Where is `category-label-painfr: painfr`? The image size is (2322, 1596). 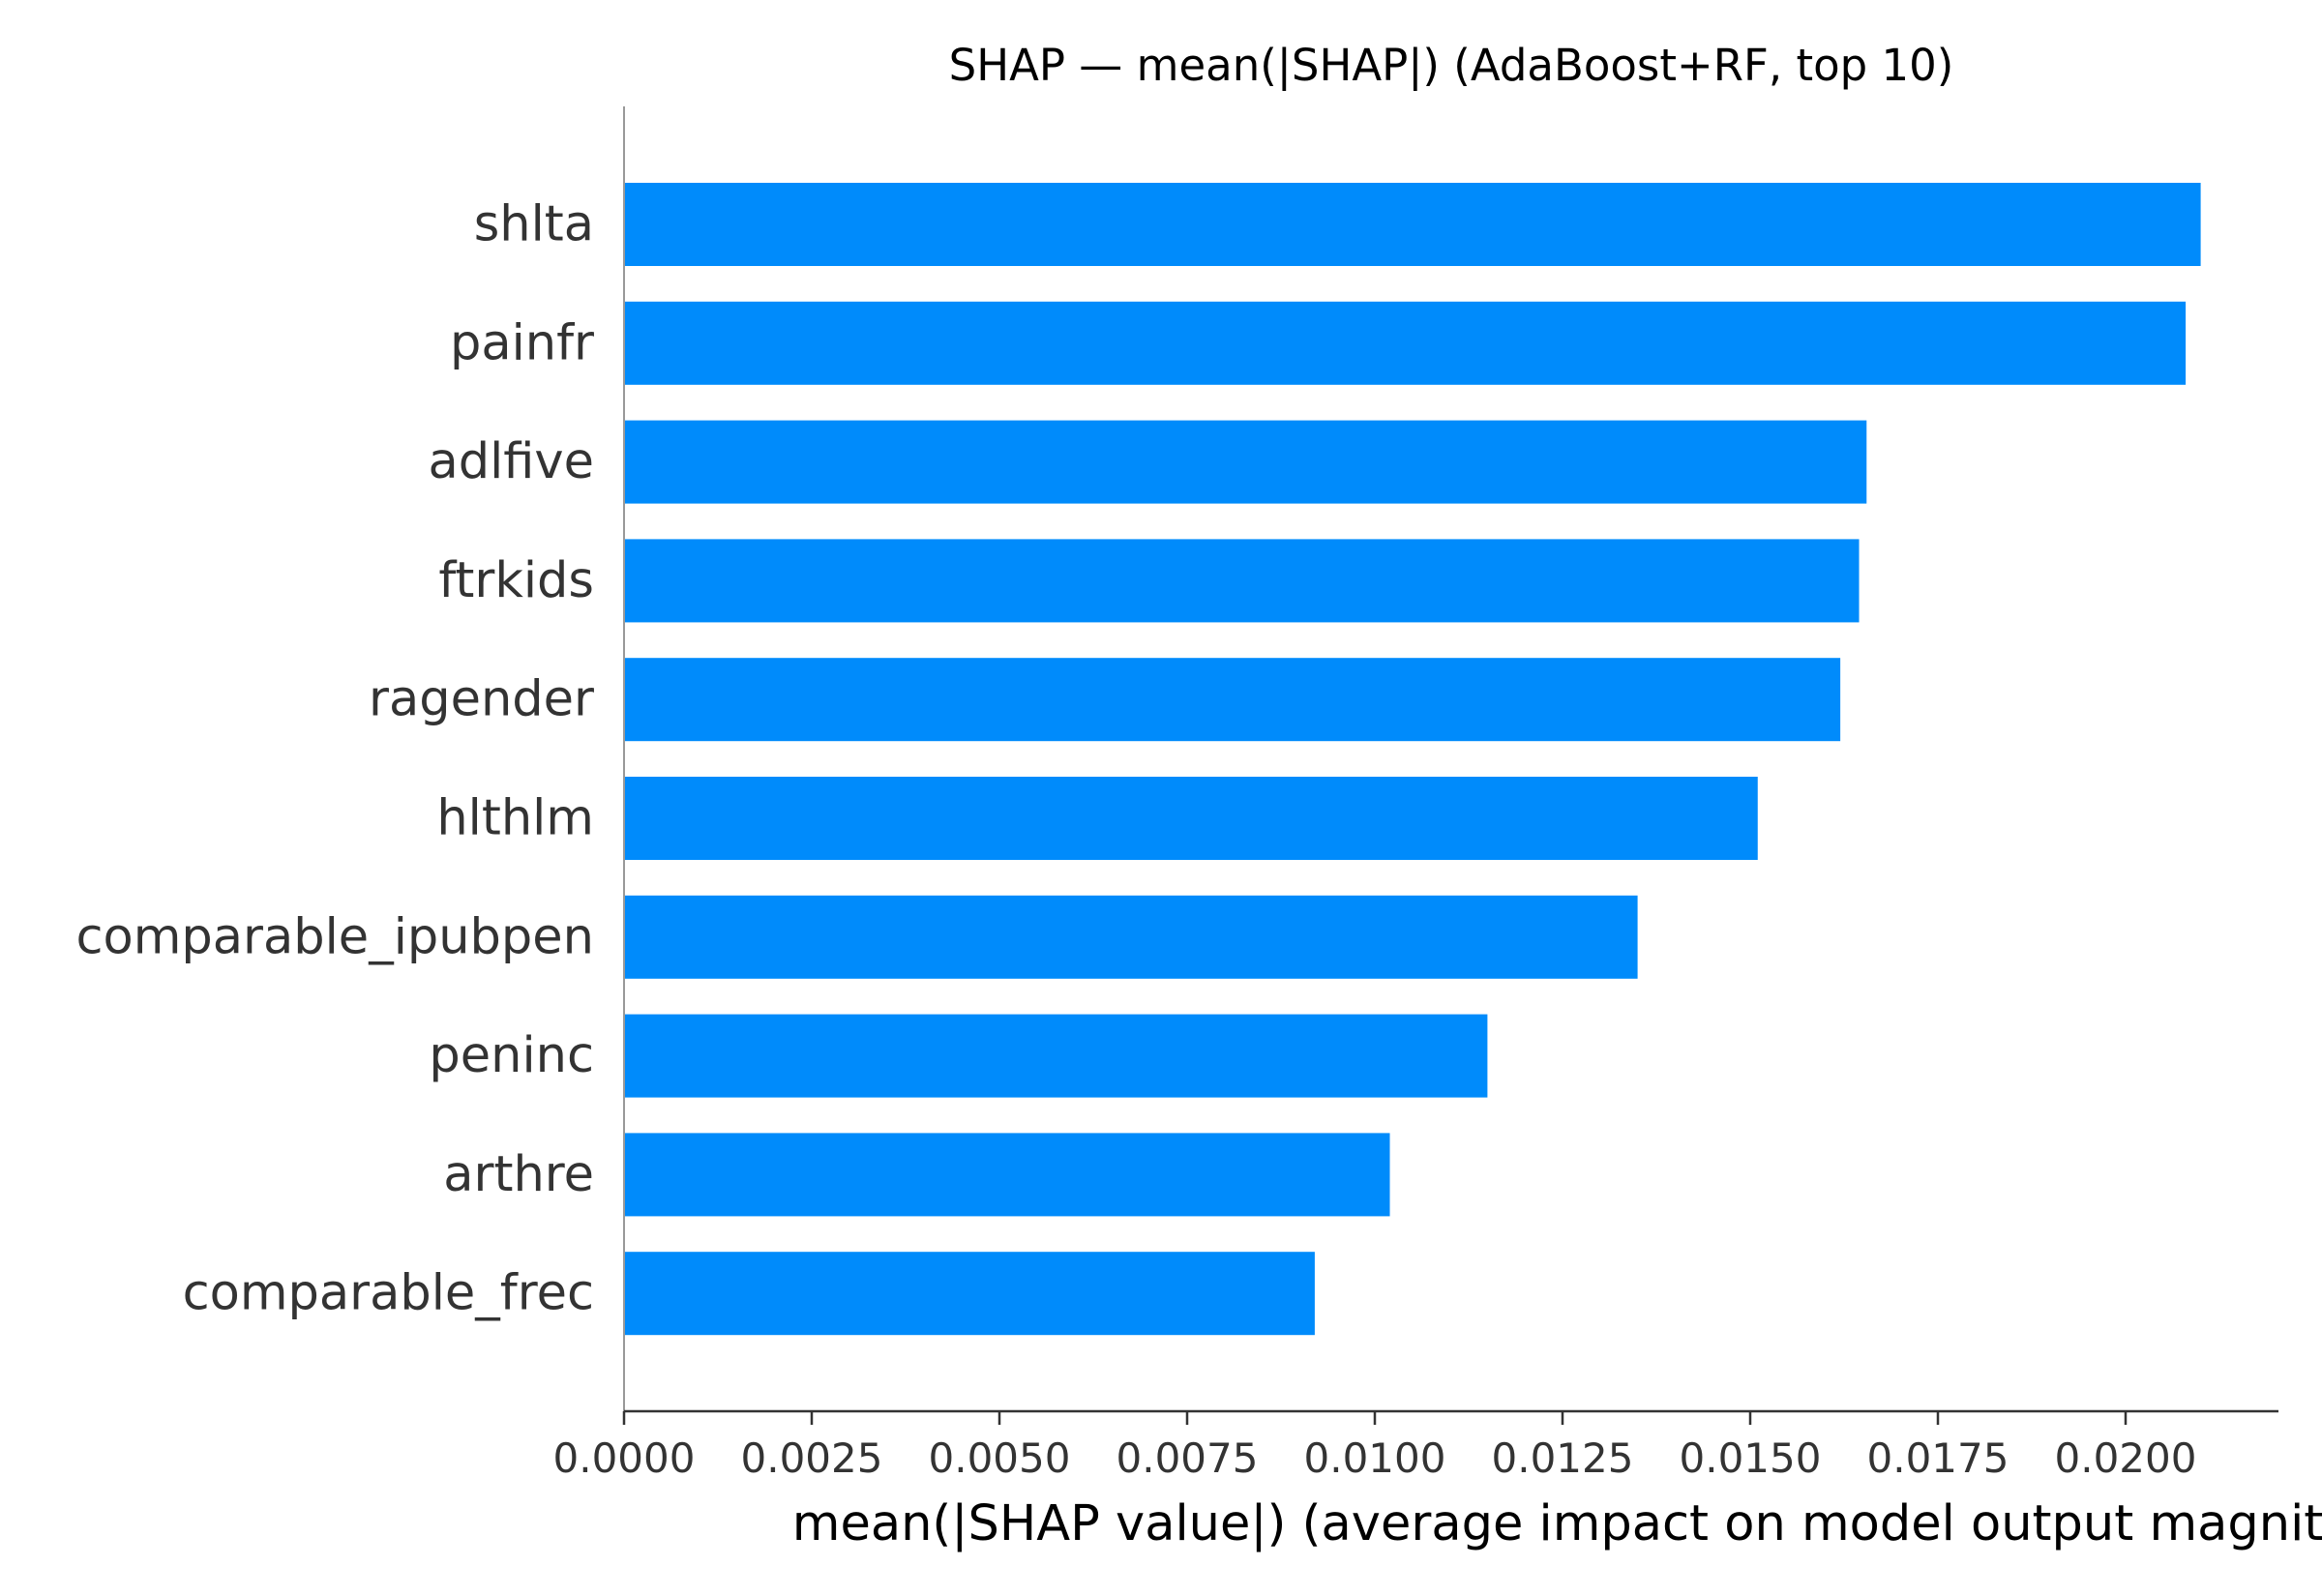
category-label-painfr: painfr is located at coordinates (522, 342).